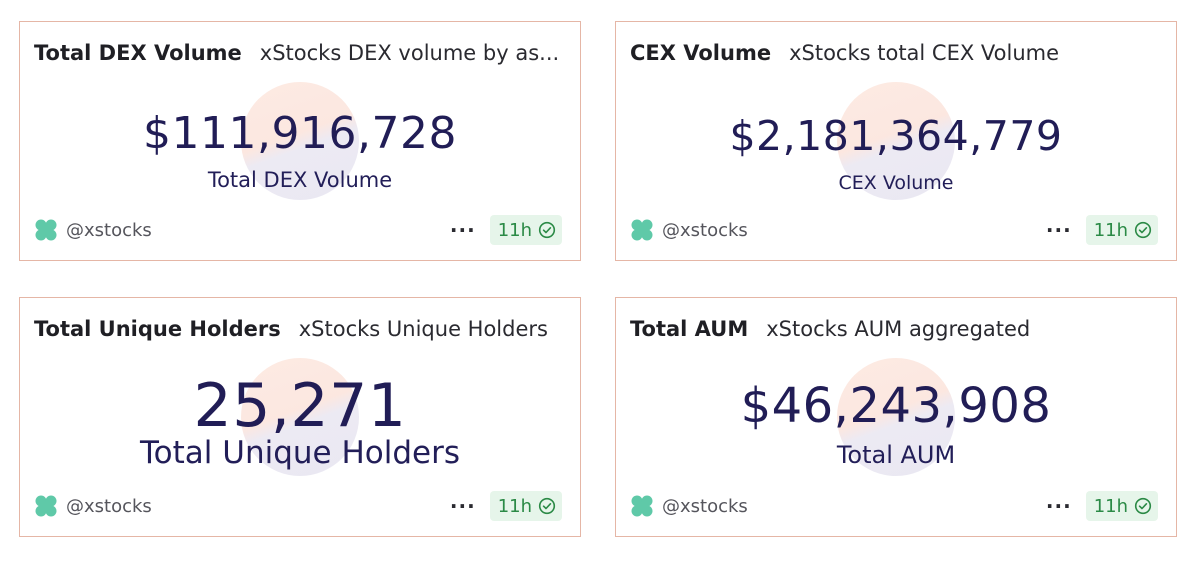 This screenshot has height=561, width=1200. Describe the element at coordinates (701, 53) in the screenshot. I see `card-title: CEX Volume` at that location.